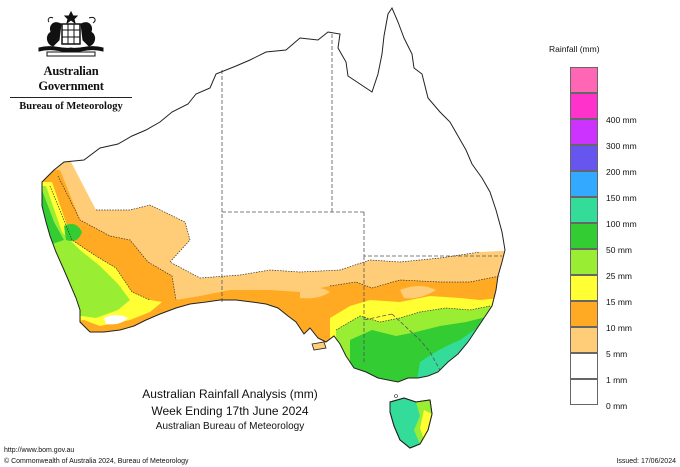 The height and width of the screenshot is (467, 680). Describe the element at coordinates (621, 198) in the screenshot. I see `legend-label: 150 mm` at that location.